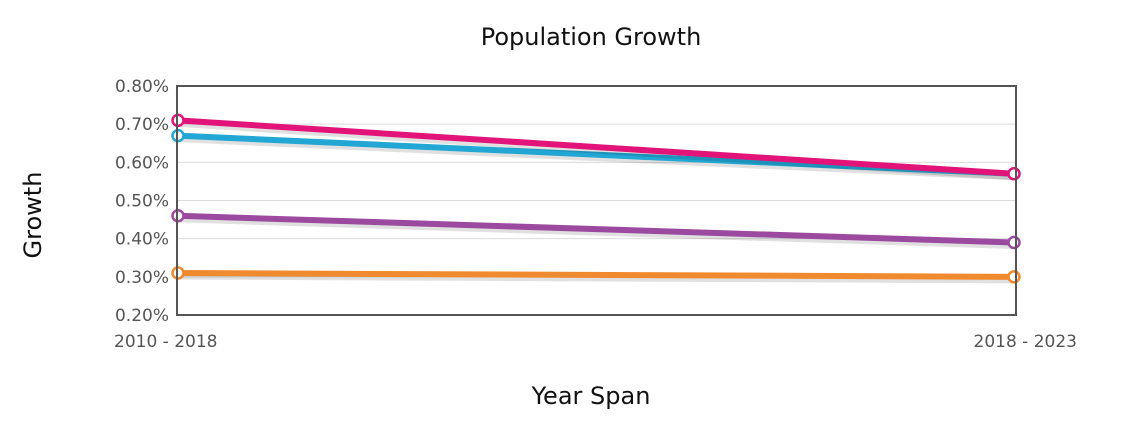  I want to click on chart-title: Population Growth, so click(591, 37).